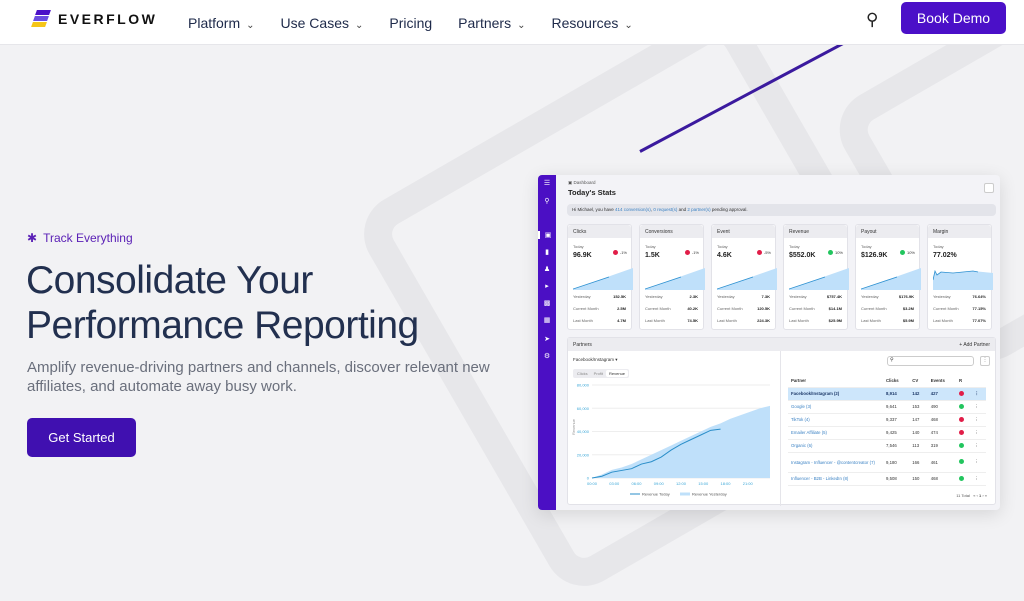  What do you see at coordinates (887, 296) in the screenshot?
I see `stat-row: Yesterday $176.9K` at bounding box center [887, 296].